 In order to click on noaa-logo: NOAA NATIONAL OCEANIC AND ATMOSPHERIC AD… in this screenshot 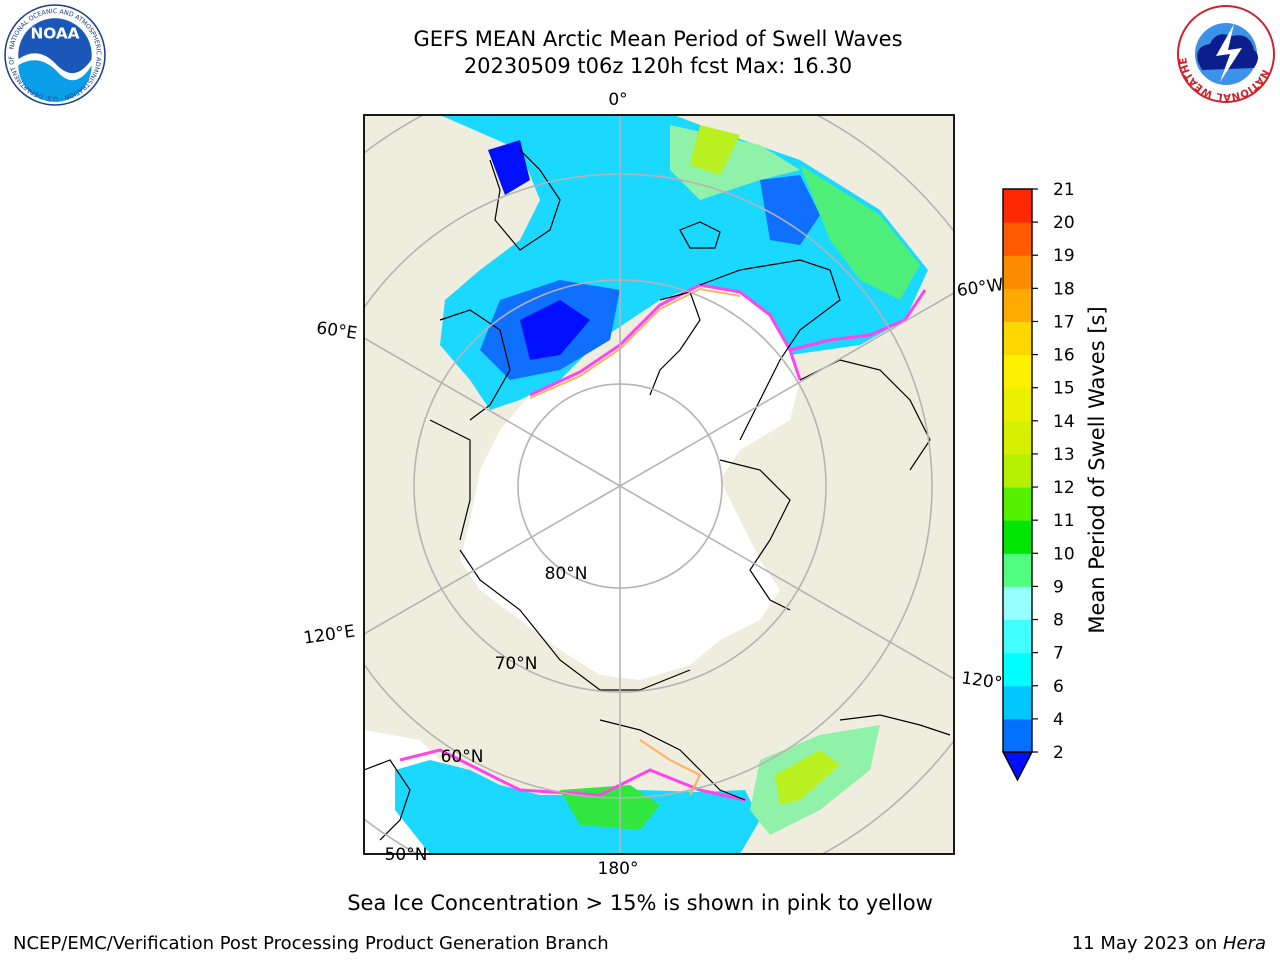, I will do `click(55, 55)`.